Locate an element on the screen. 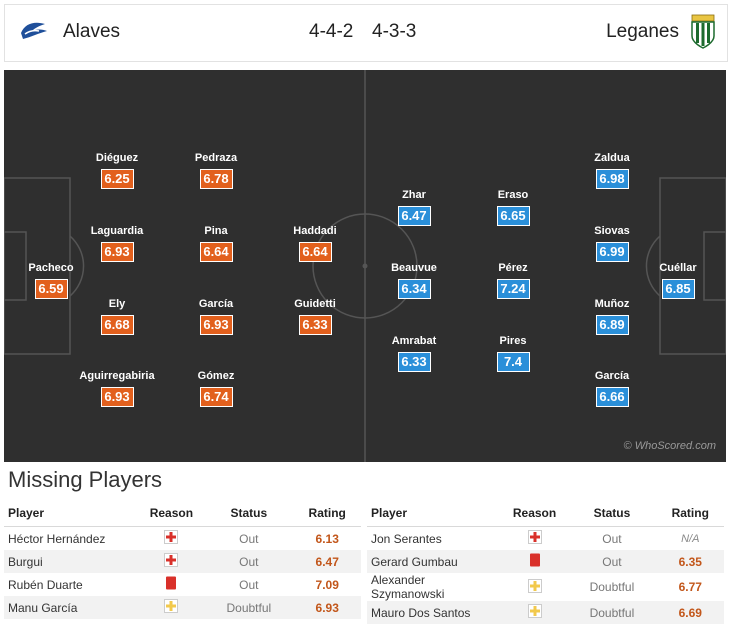  player-name: Pires is located at coordinates (513, 341).